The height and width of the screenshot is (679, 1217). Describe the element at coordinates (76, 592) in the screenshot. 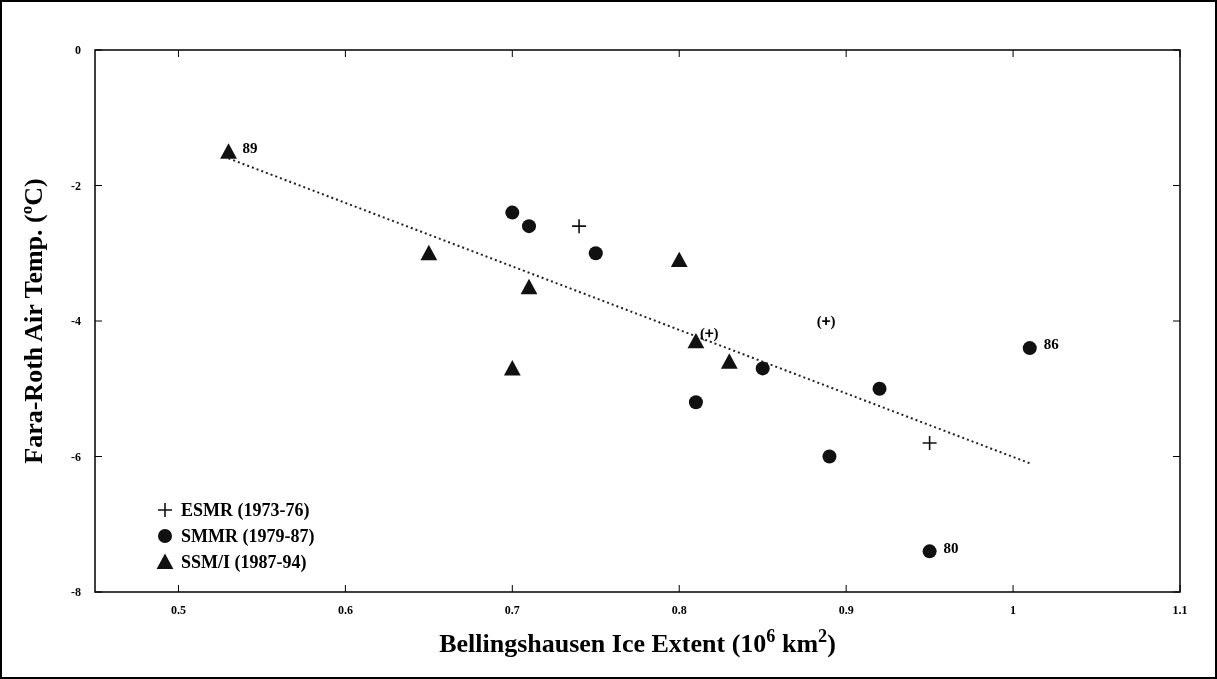

I see `y-tick-label: -8` at that location.